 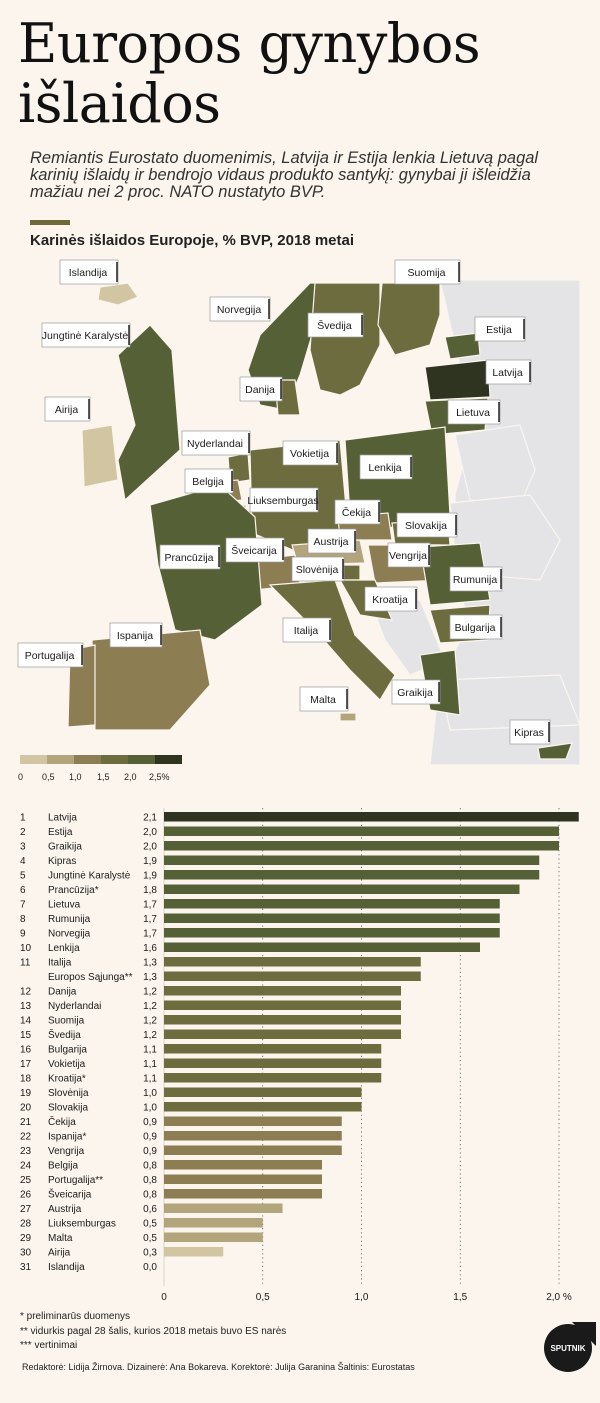 I want to click on map-label: Norvegija, so click(x=240, y=309).